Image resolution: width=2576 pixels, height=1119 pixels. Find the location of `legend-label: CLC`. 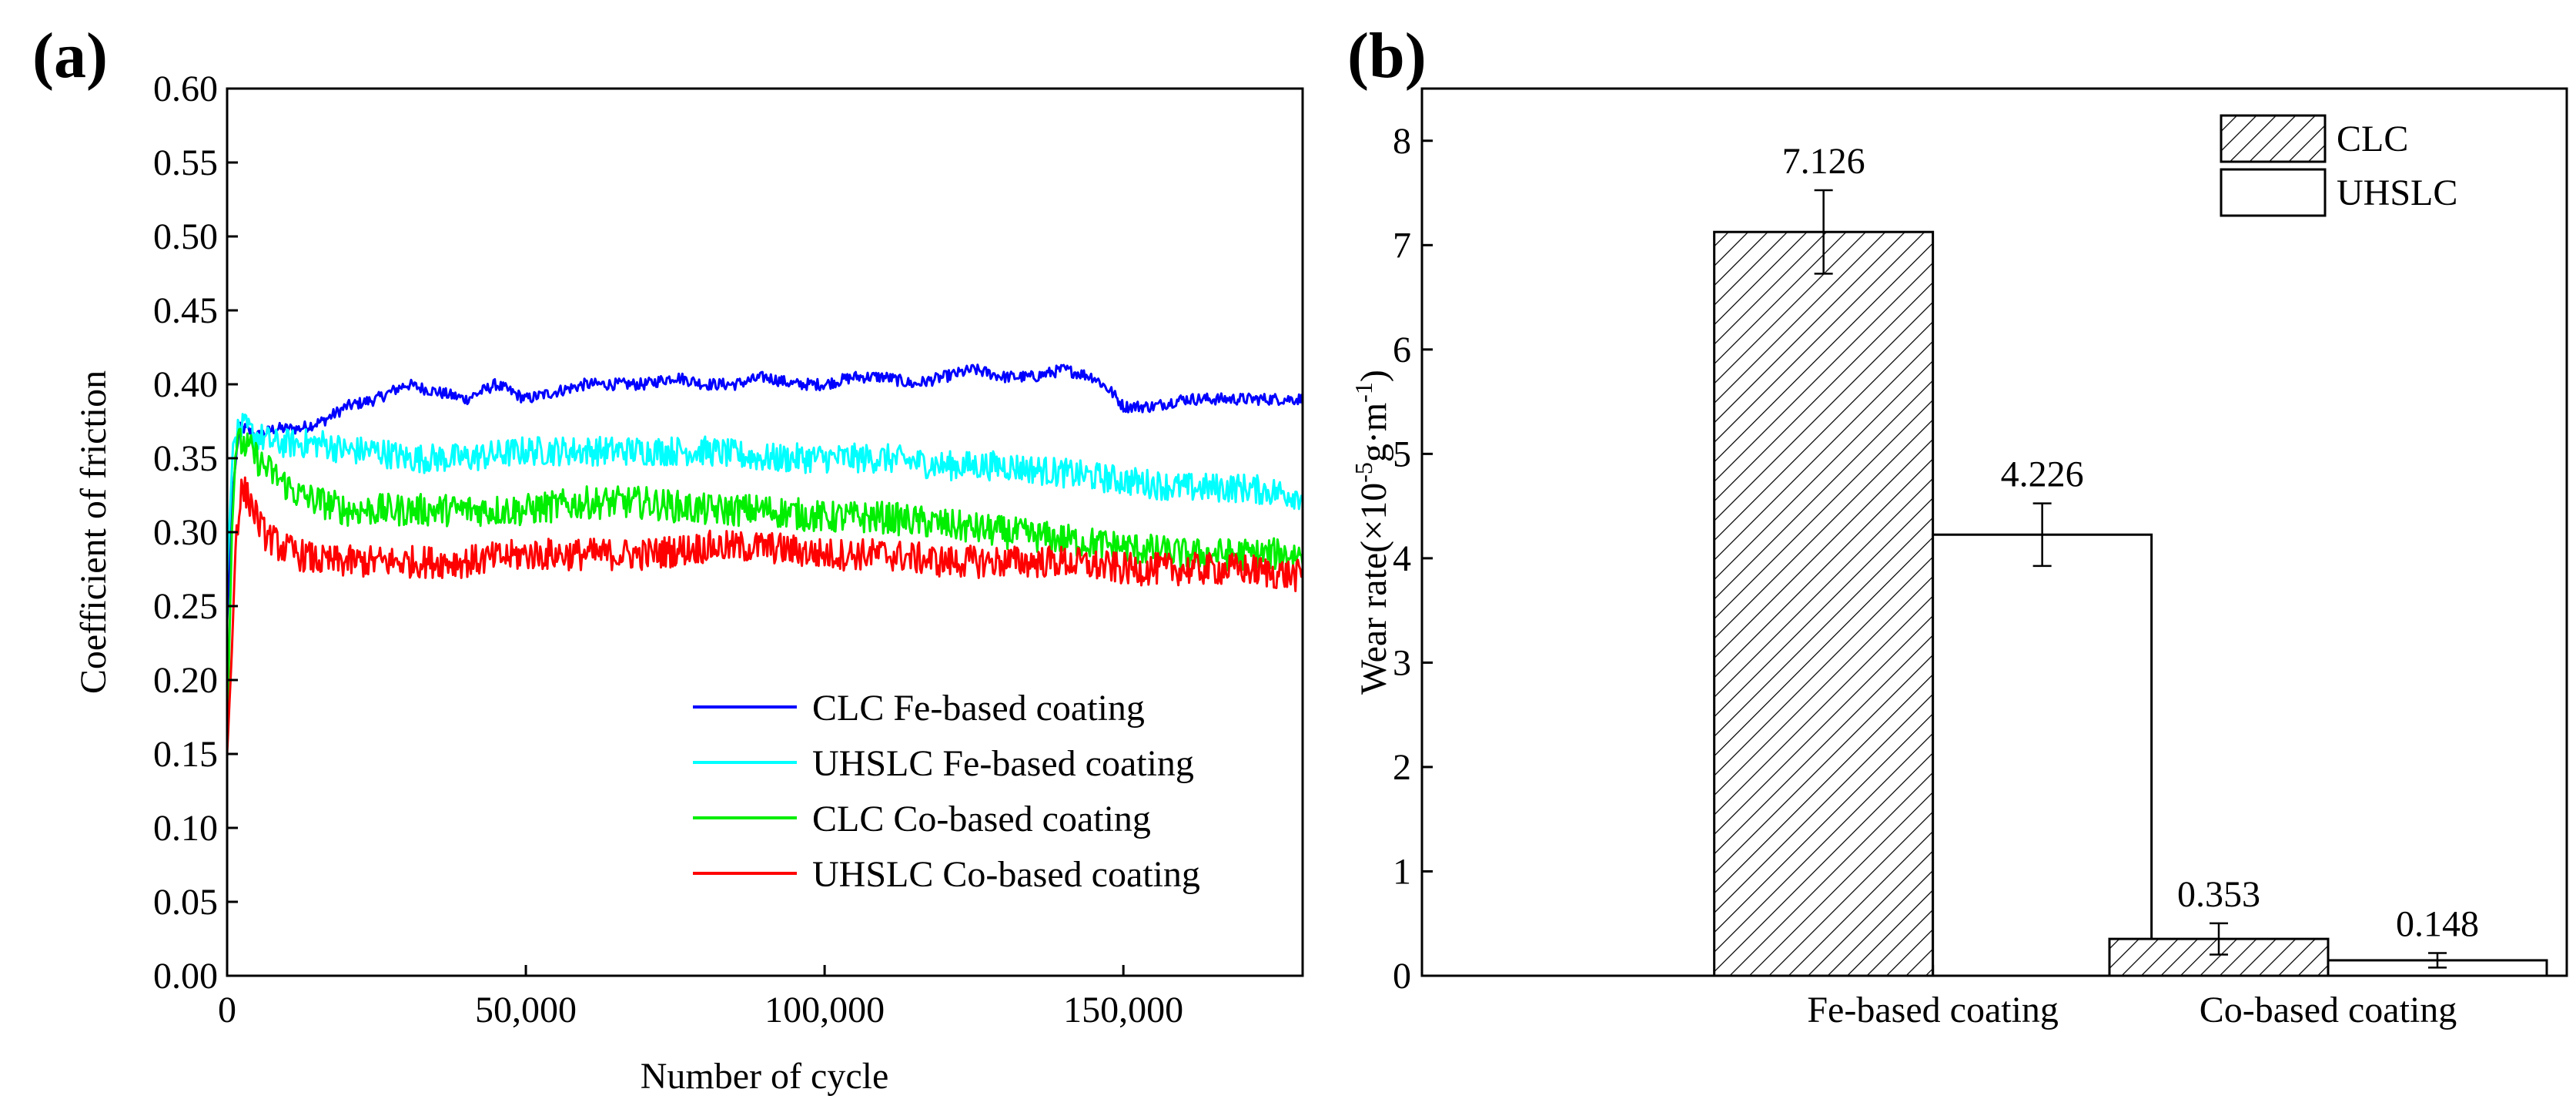

legend-label: CLC is located at coordinates (2372, 139).